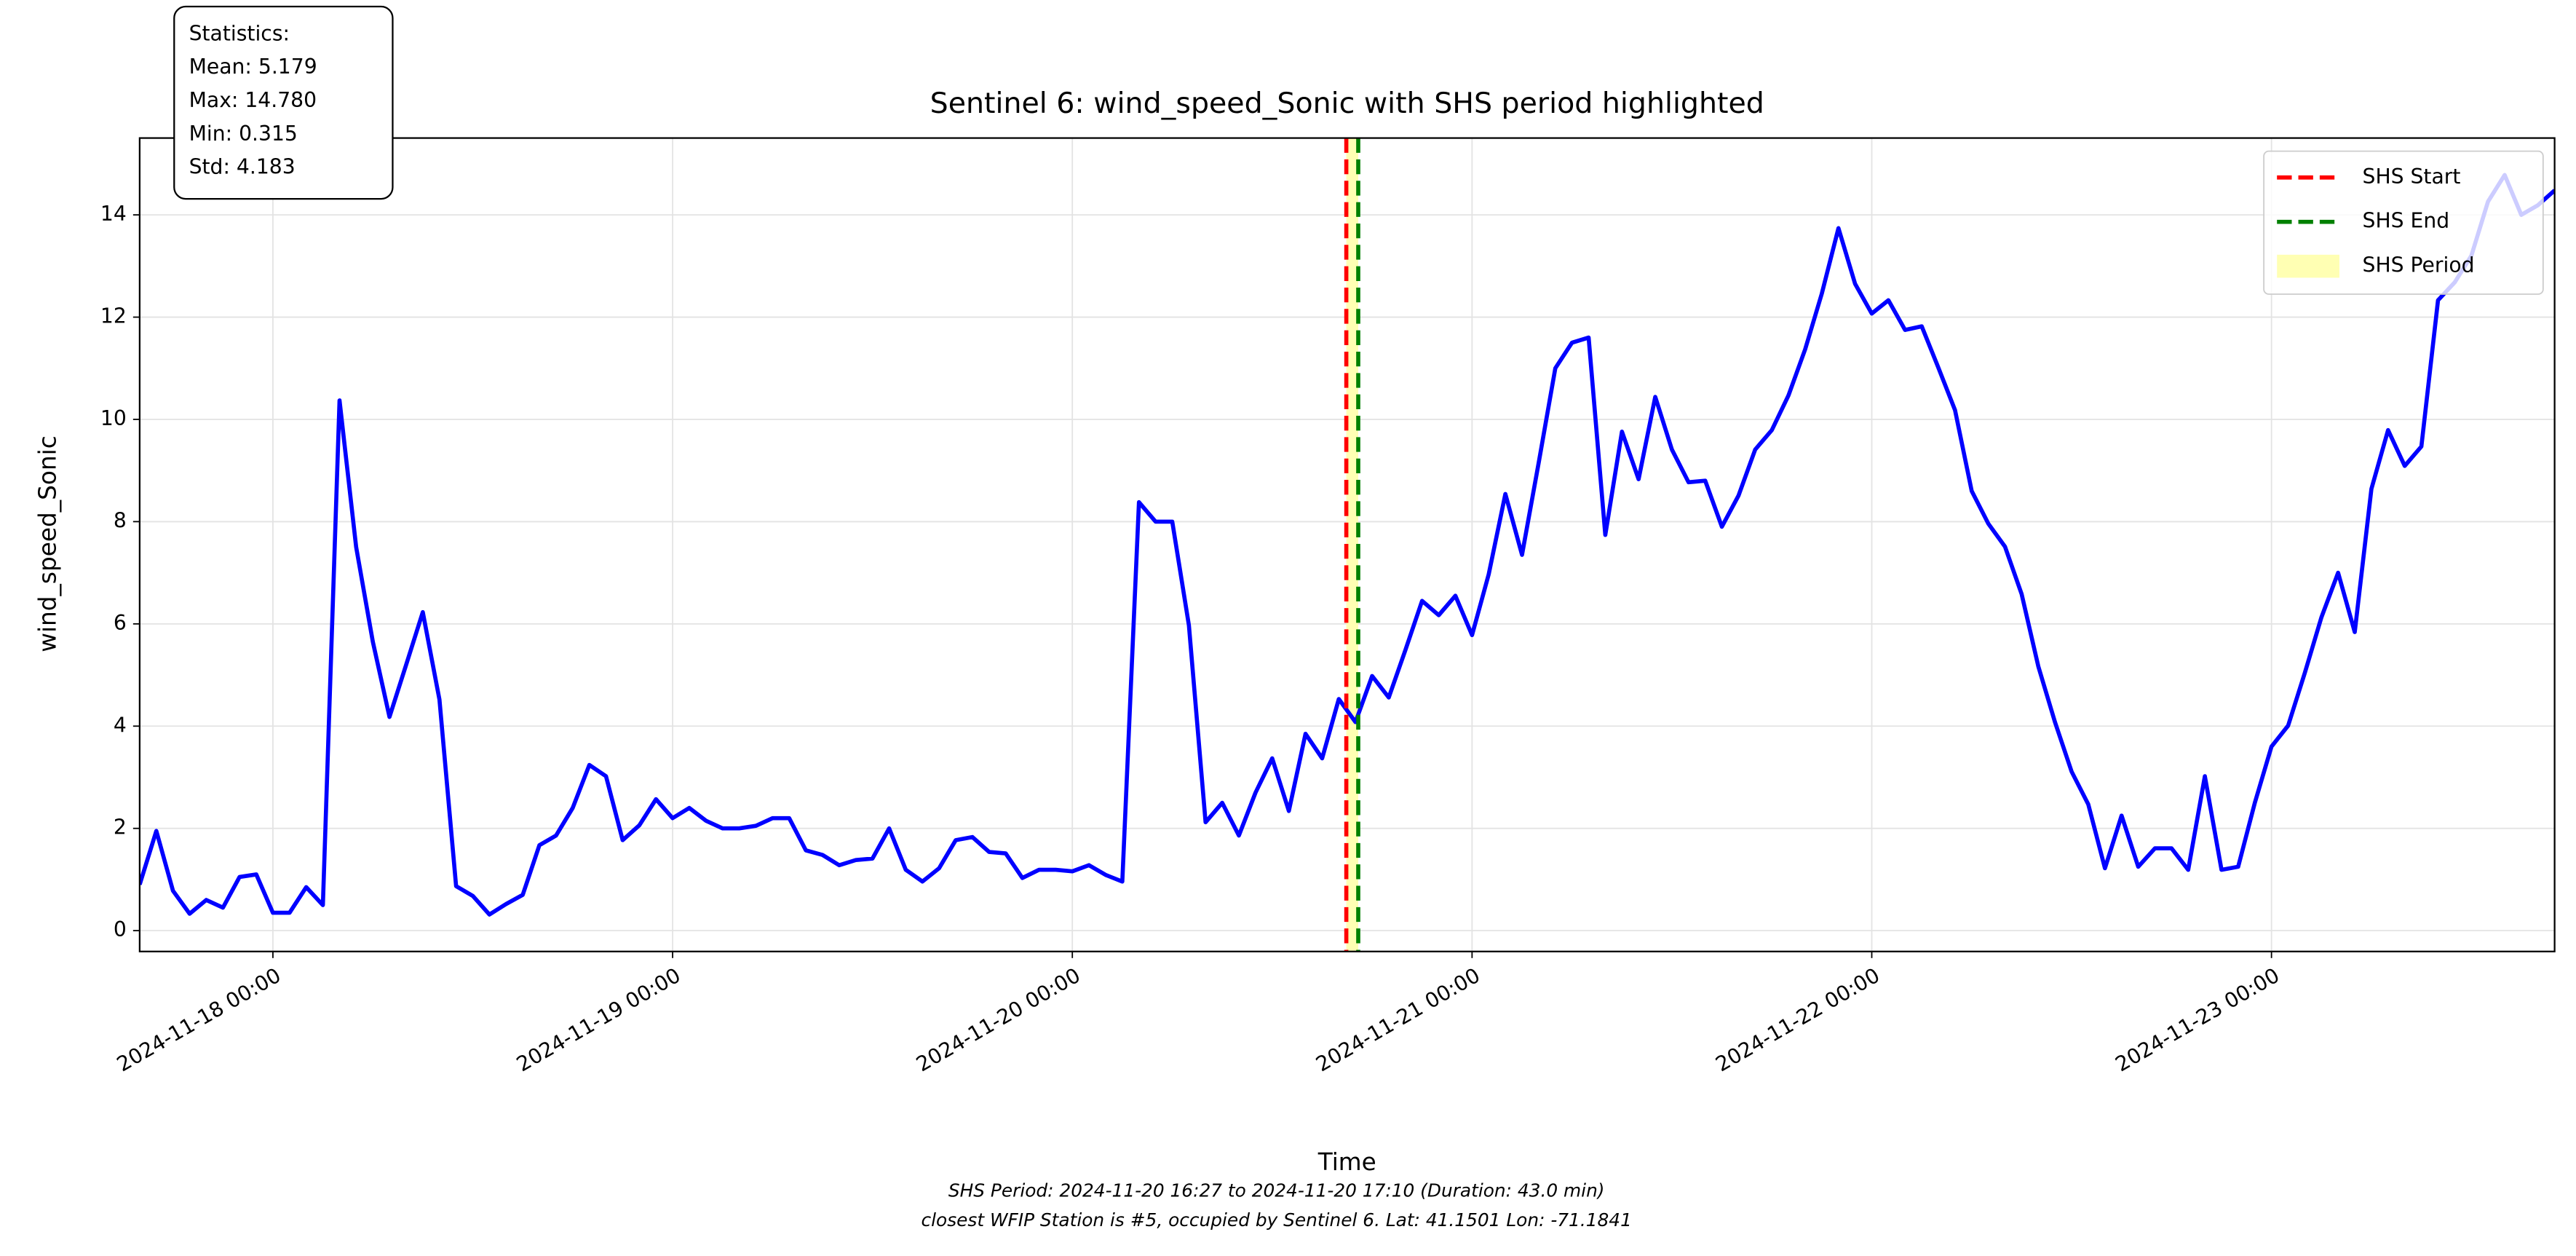 The width and height of the screenshot is (2576, 1256). I want to click on y-tick-label: 10, so click(113, 418).